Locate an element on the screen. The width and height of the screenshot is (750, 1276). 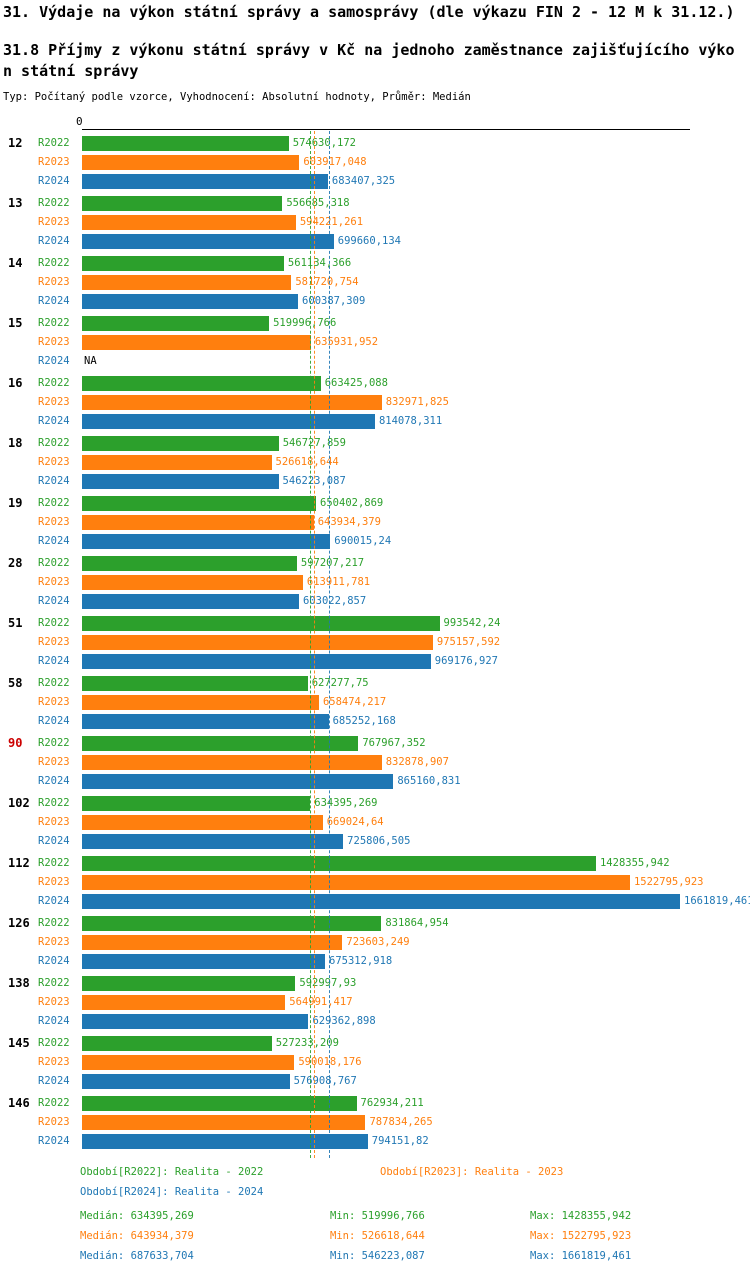
stat-max: Max: 1522795,923 is located at coordinates (581, 1236).